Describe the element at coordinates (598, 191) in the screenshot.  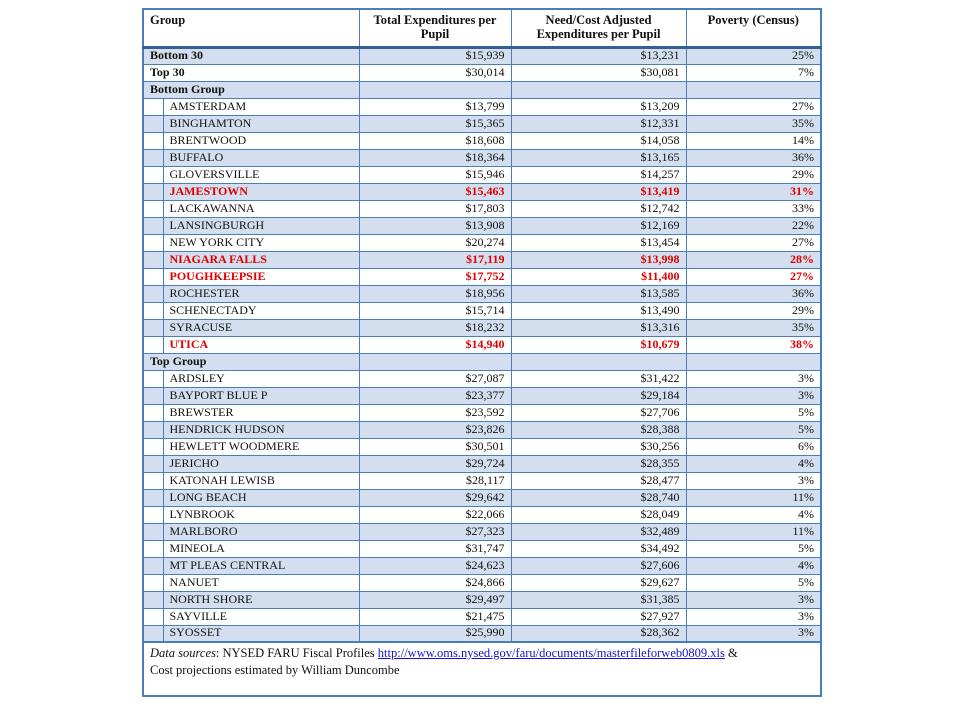
I see `need-adjusted-cell: $13,419` at that location.